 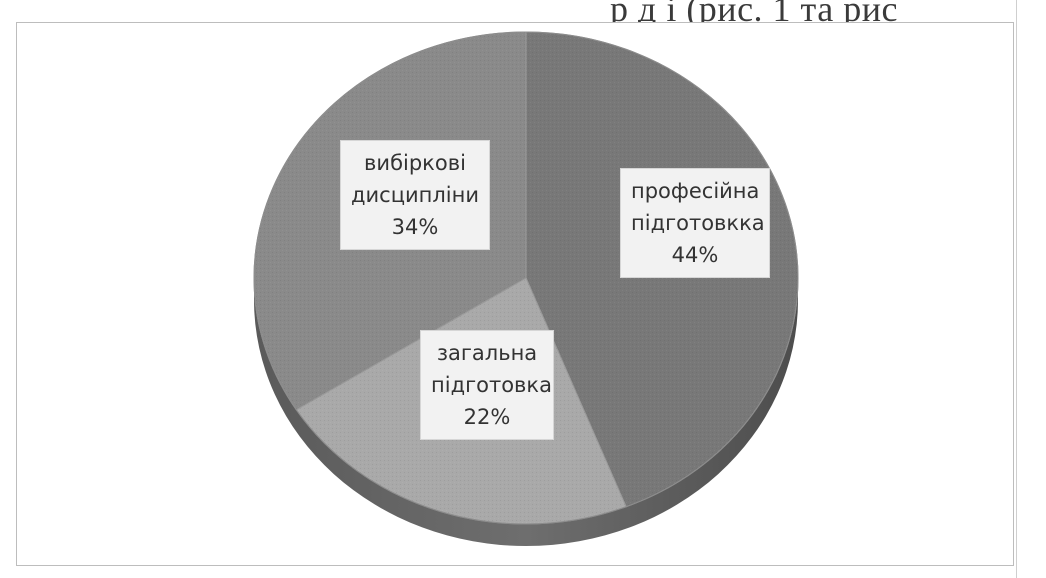 What do you see at coordinates (487, 417) in the screenshot?
I see `data-label-percent: 22%` at bounding box center [487, 417].